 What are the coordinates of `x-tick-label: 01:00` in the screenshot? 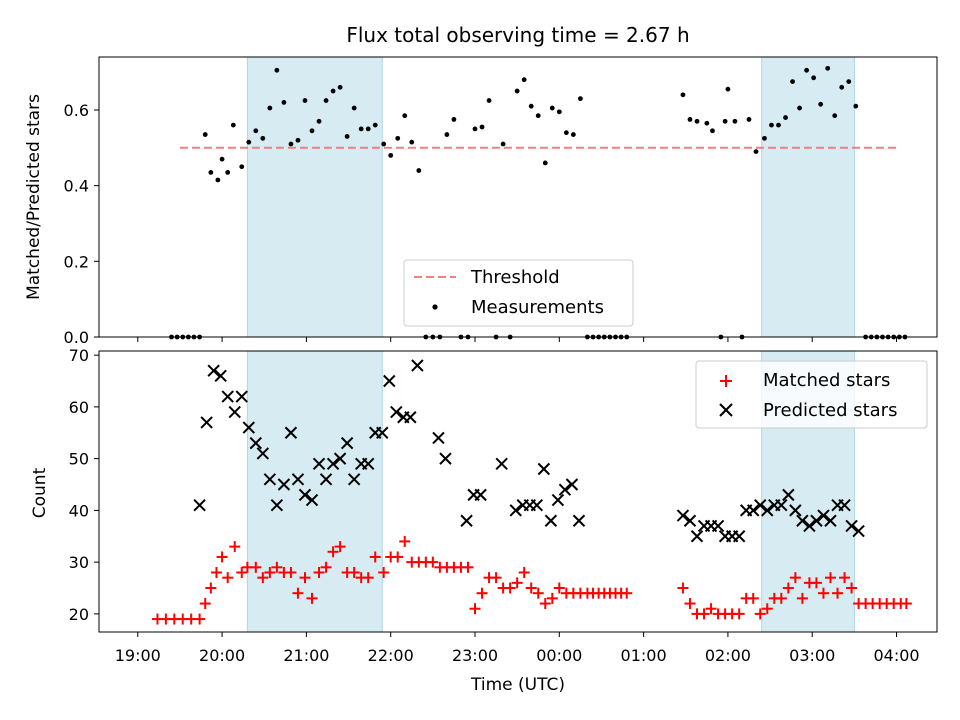 It's located at (644, 655).